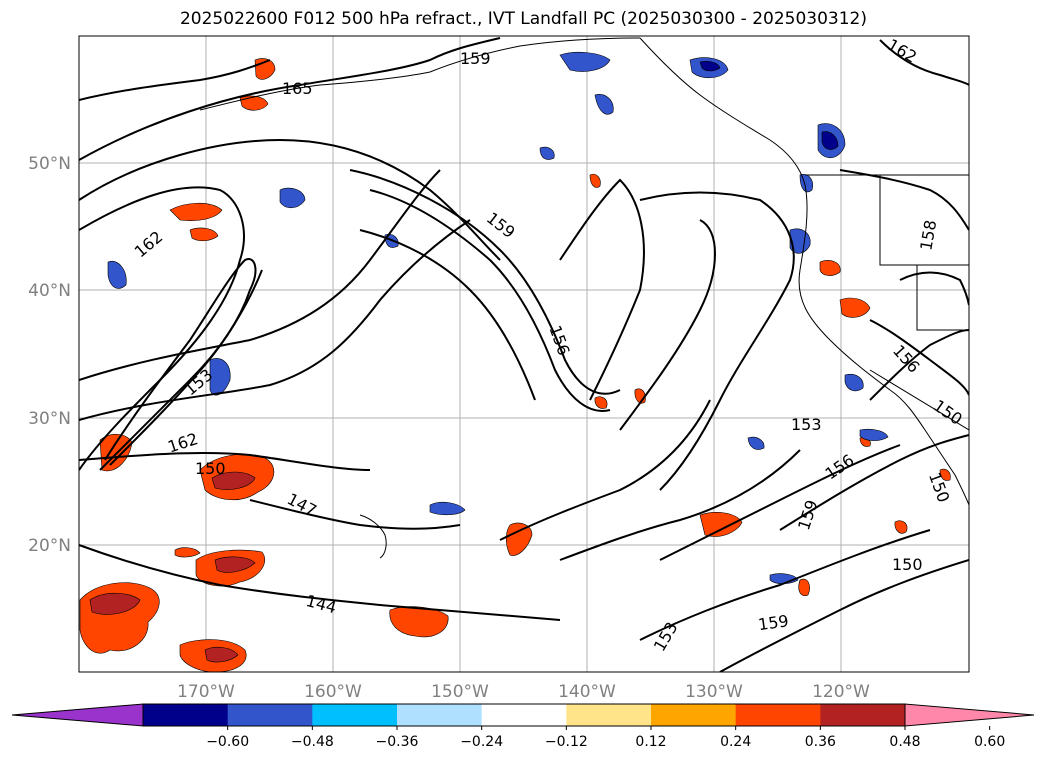 Image resolution: width=1047 pixels, height=765 pixels. Describe the element at coordinates (806, 424) in the screenshot. I see `contour-label: 153` at that location.